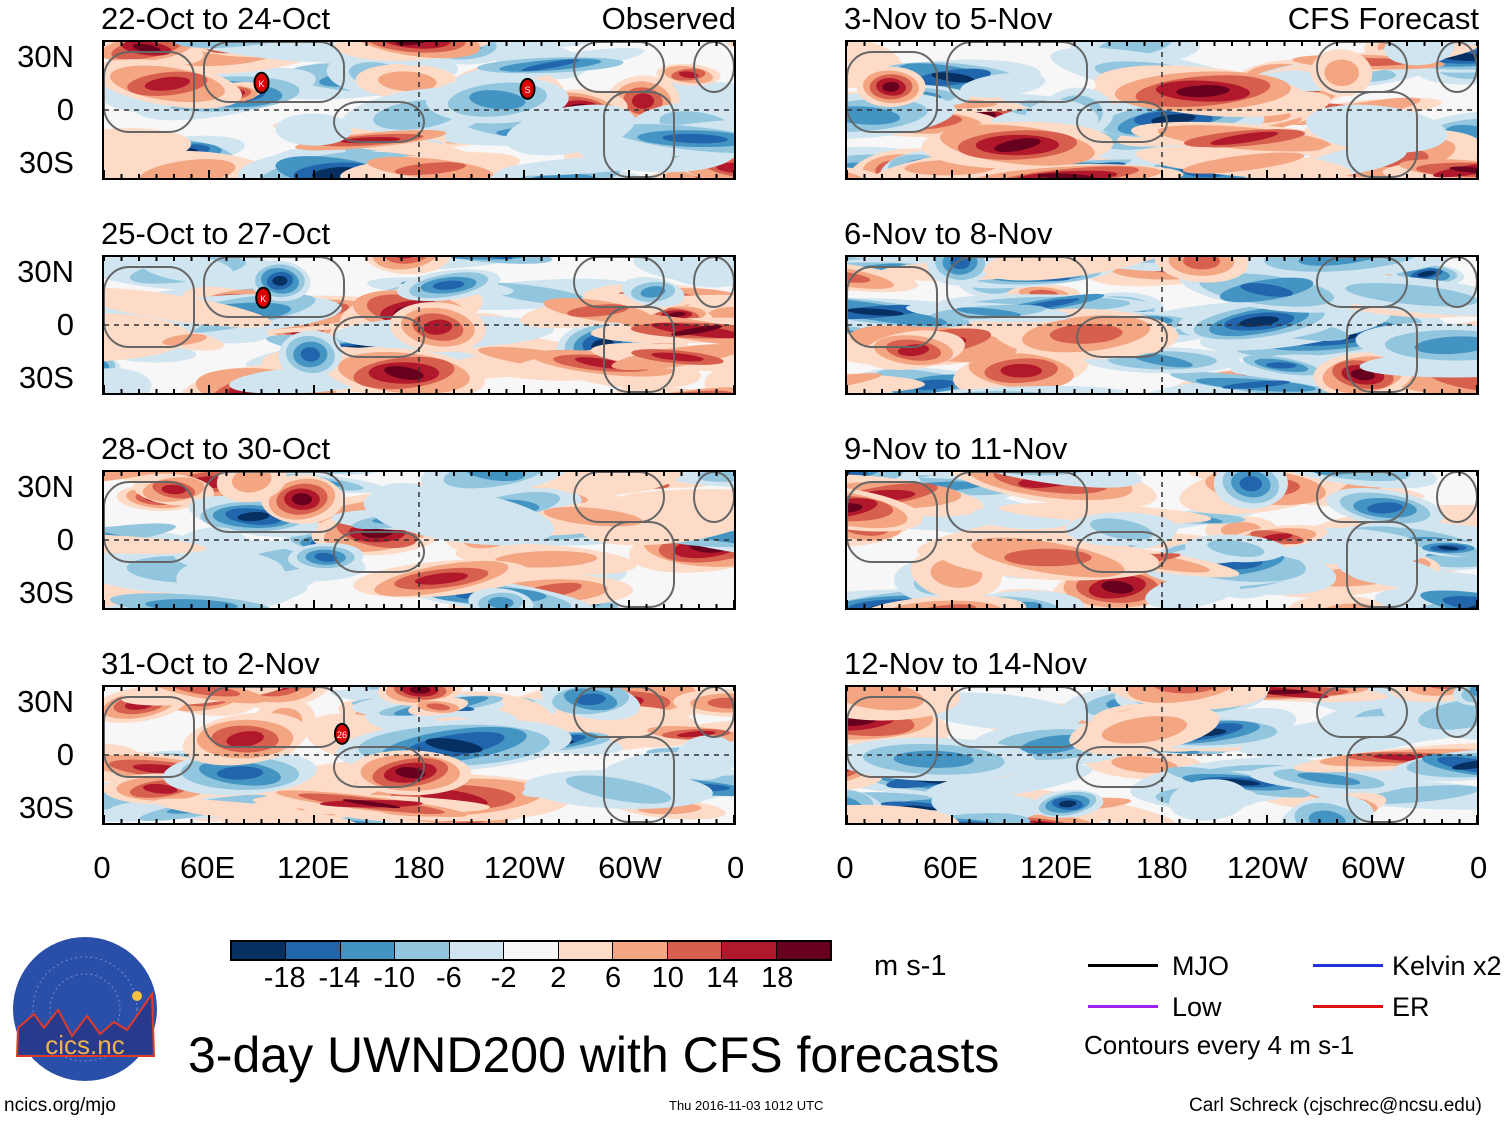 The height and width of the screenshot is (1121, 1510). What do you see at coordinates (60, 1105) in the screenshot?
I see `footer-url: ncics.org/mjo` at bounding box center [60, 1105].